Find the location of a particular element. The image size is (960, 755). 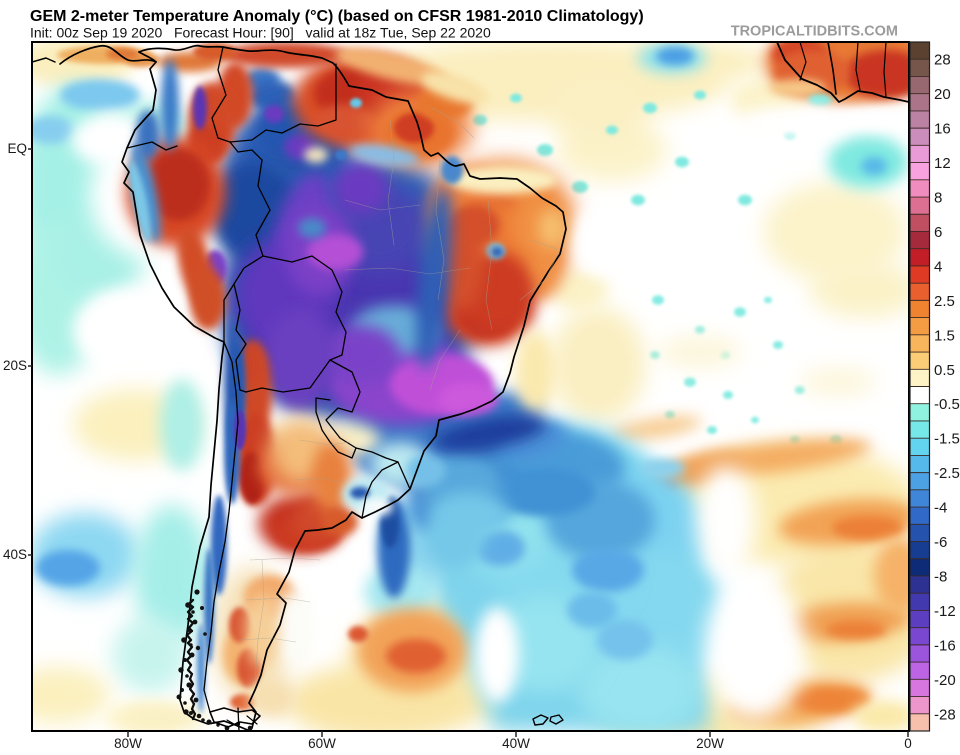

svg-text: 1.5 is located at coordinates (944, 335).